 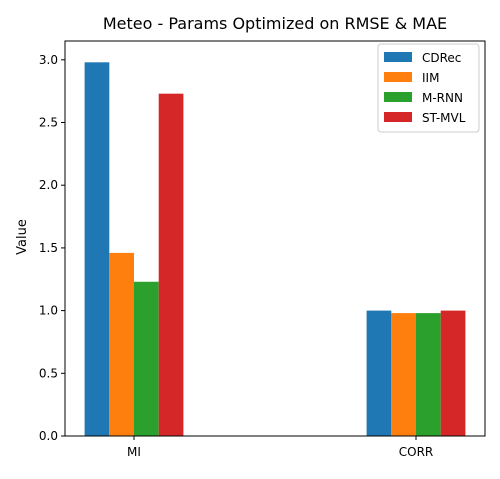 What do you see at coordinates (428, 374) in the screenshot?
I see `bar-m-rnn-corr` at bounding box center [428, 374].